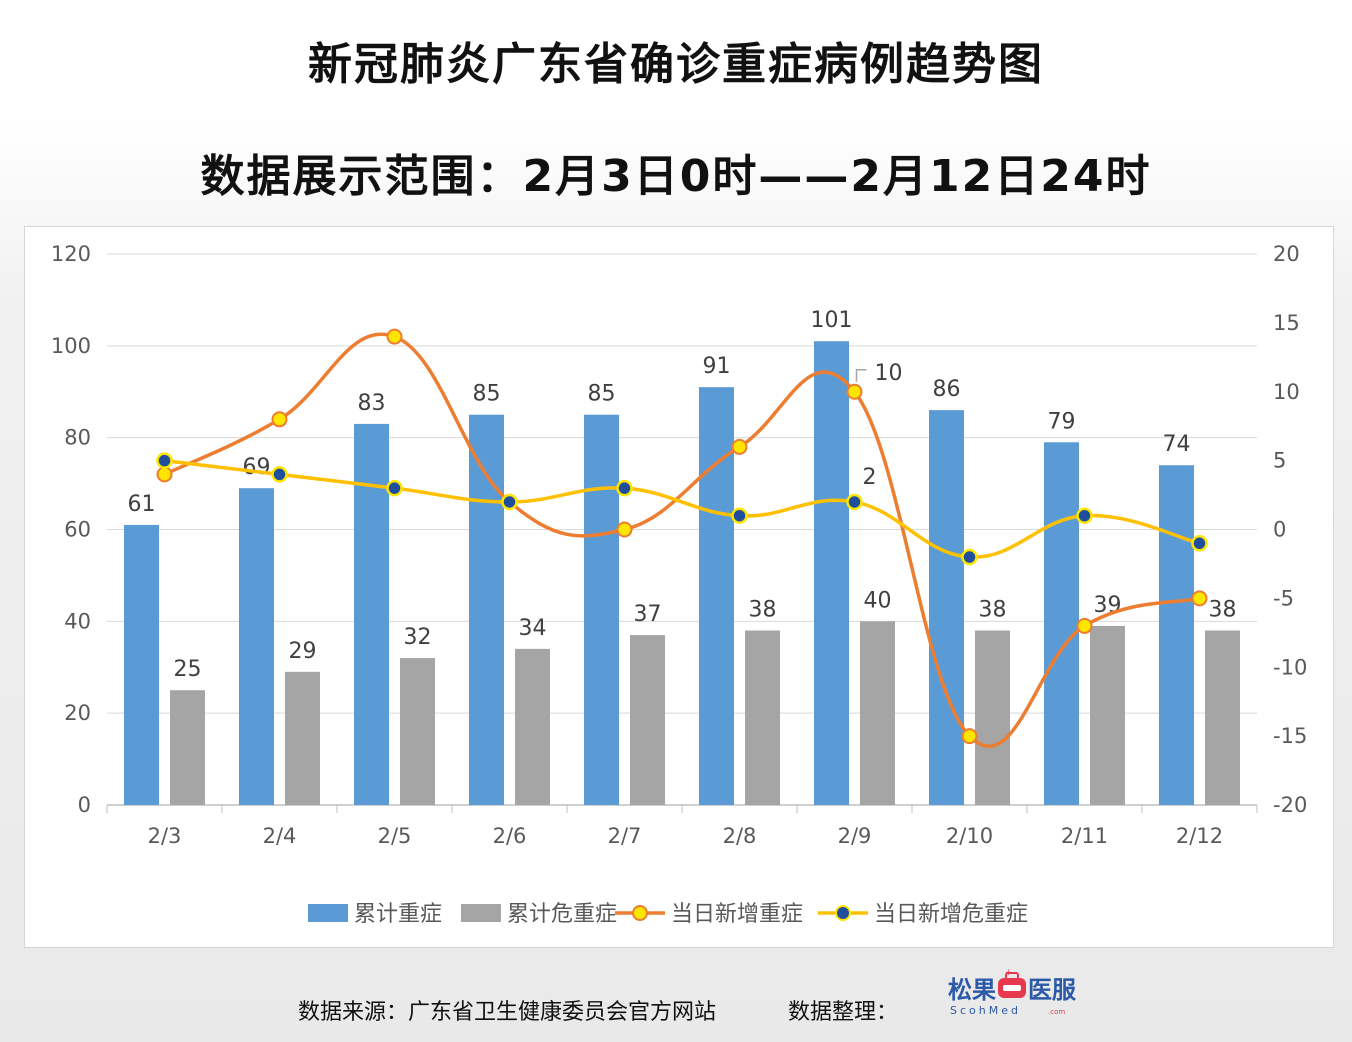  I want to click on data-arranged-label: 数据整理：, so click(843, 1012).